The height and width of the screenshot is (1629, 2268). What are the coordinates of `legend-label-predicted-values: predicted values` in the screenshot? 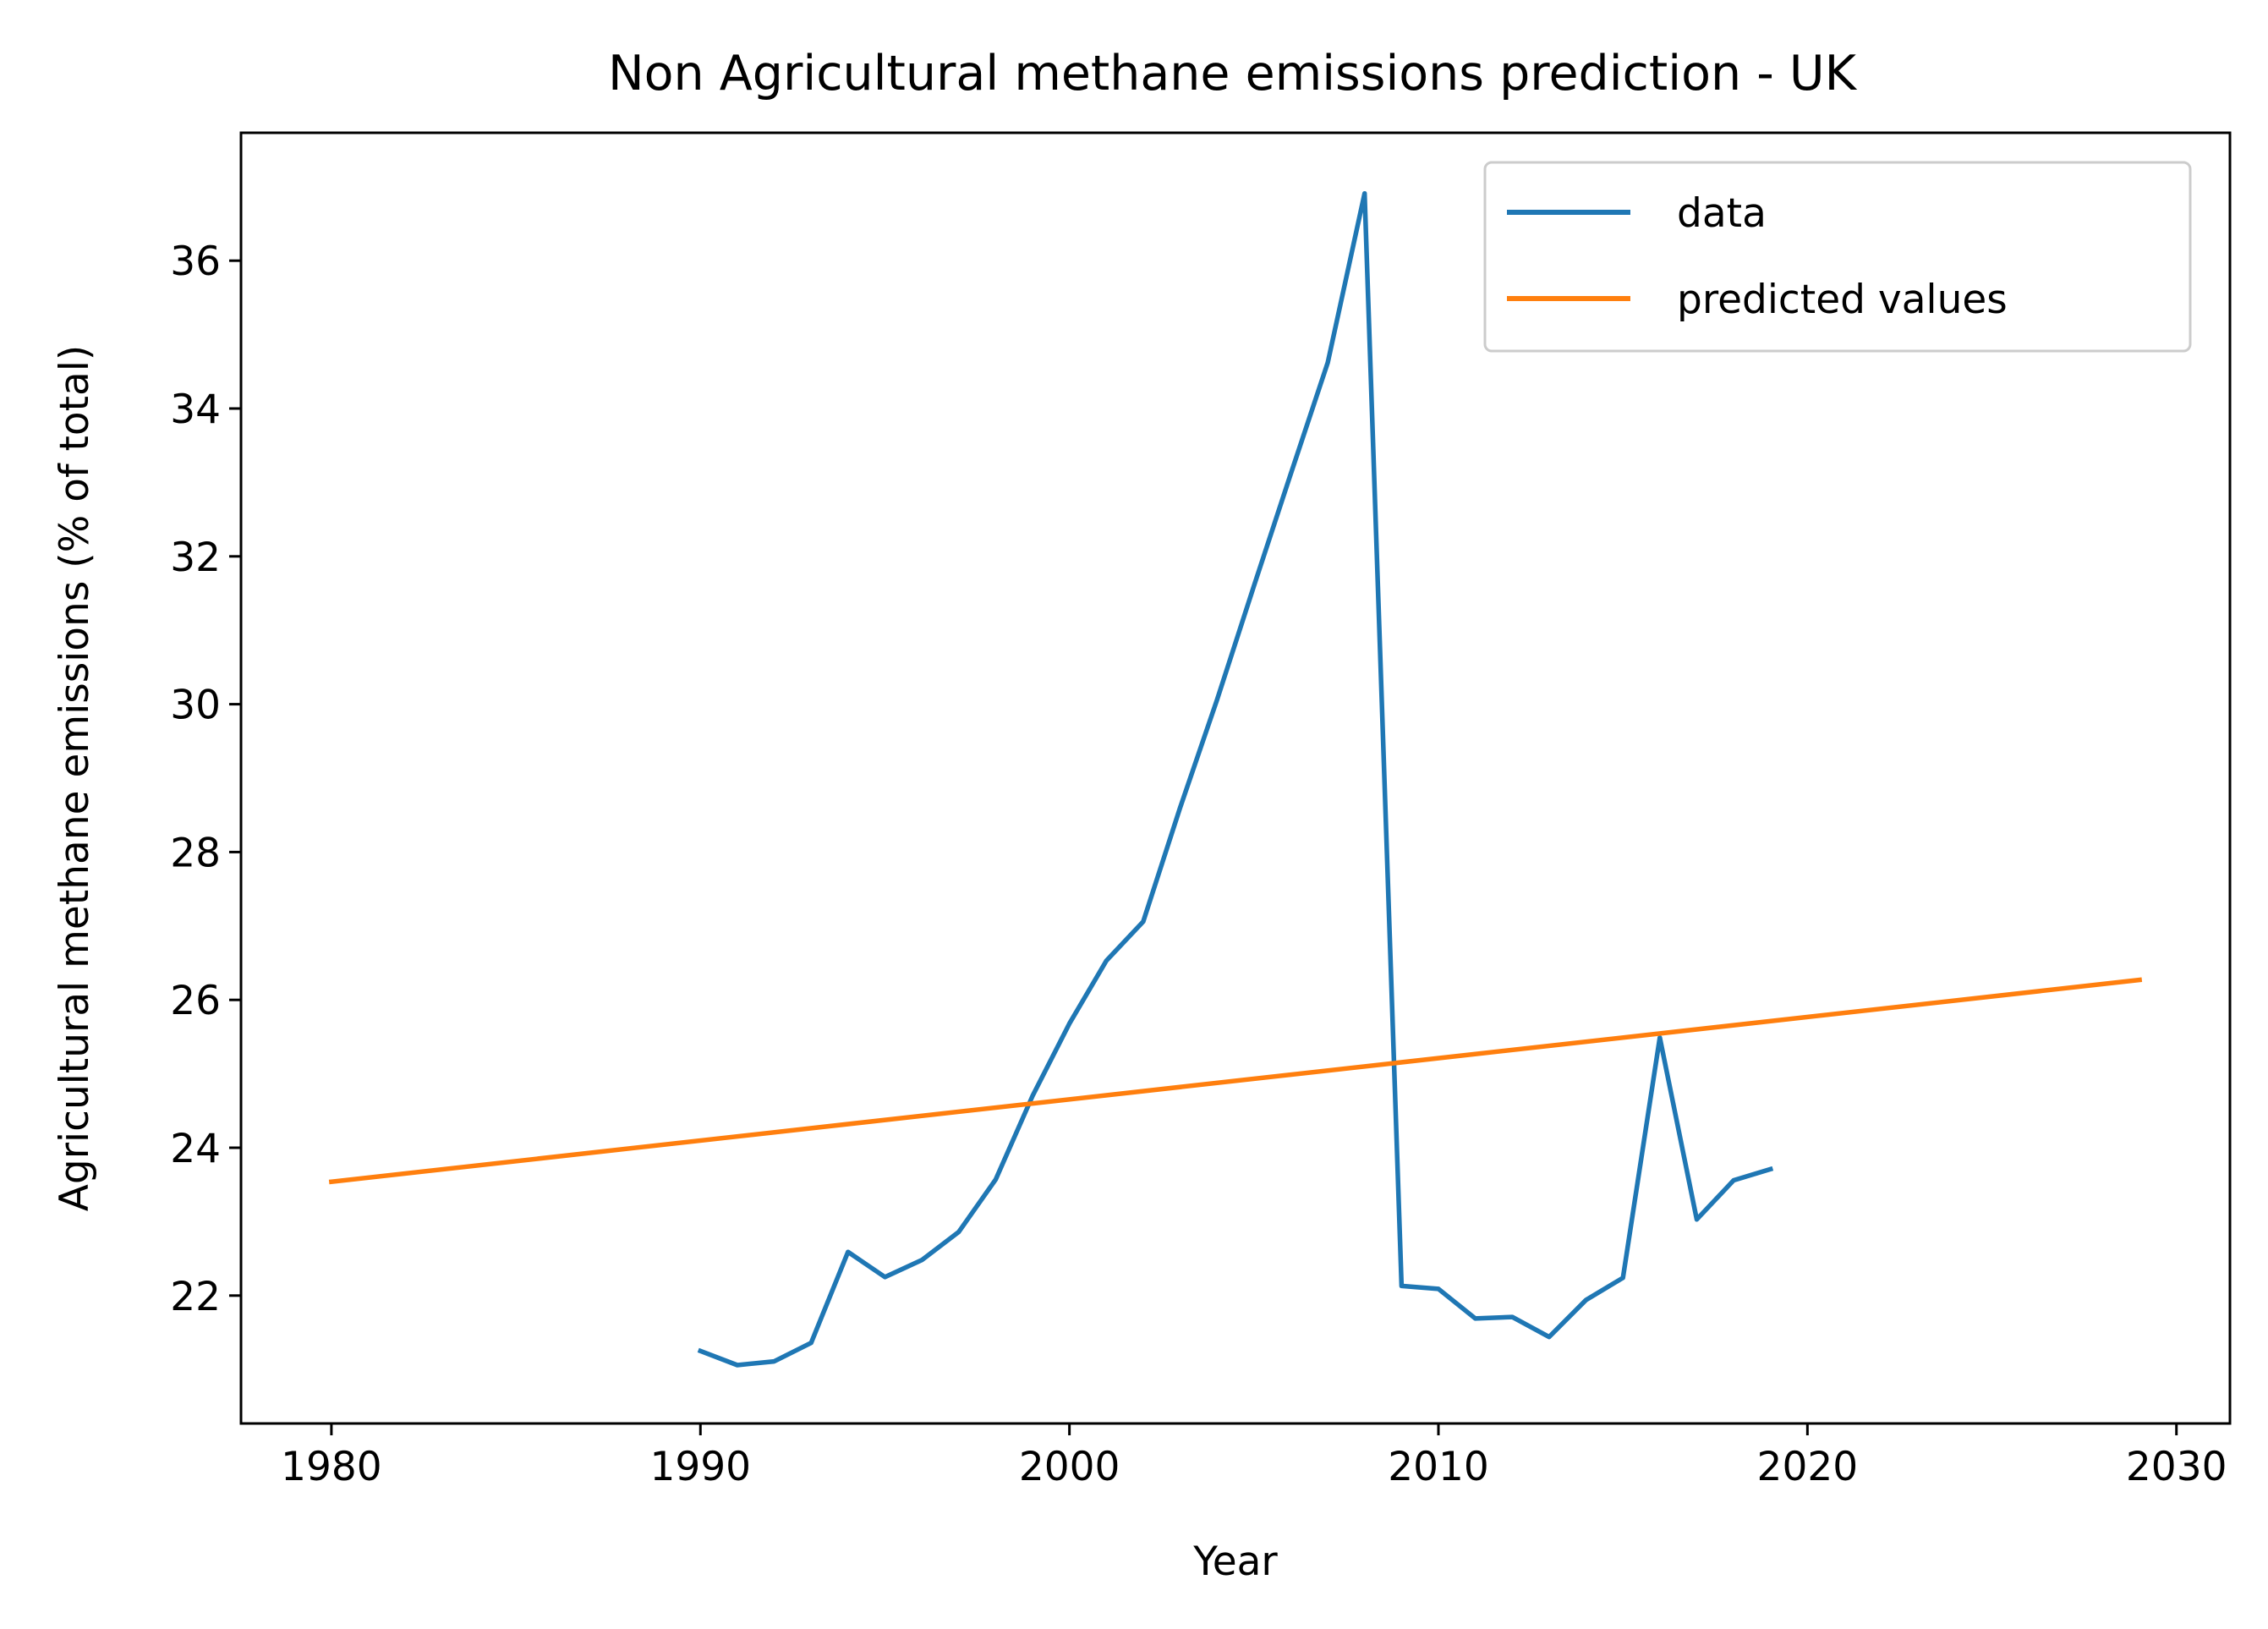 It's located at (1843, 300).